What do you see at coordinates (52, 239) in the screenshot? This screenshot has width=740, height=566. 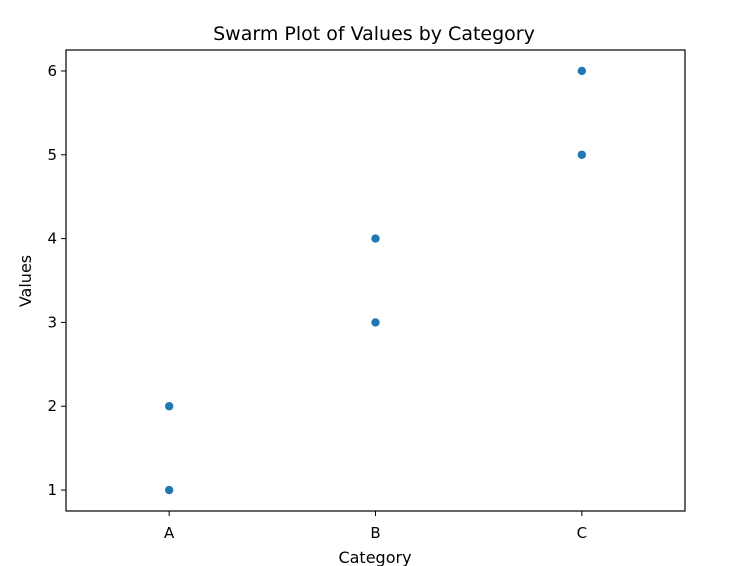 I see `y-tick-label: 4` at bounding box center [52, 239].